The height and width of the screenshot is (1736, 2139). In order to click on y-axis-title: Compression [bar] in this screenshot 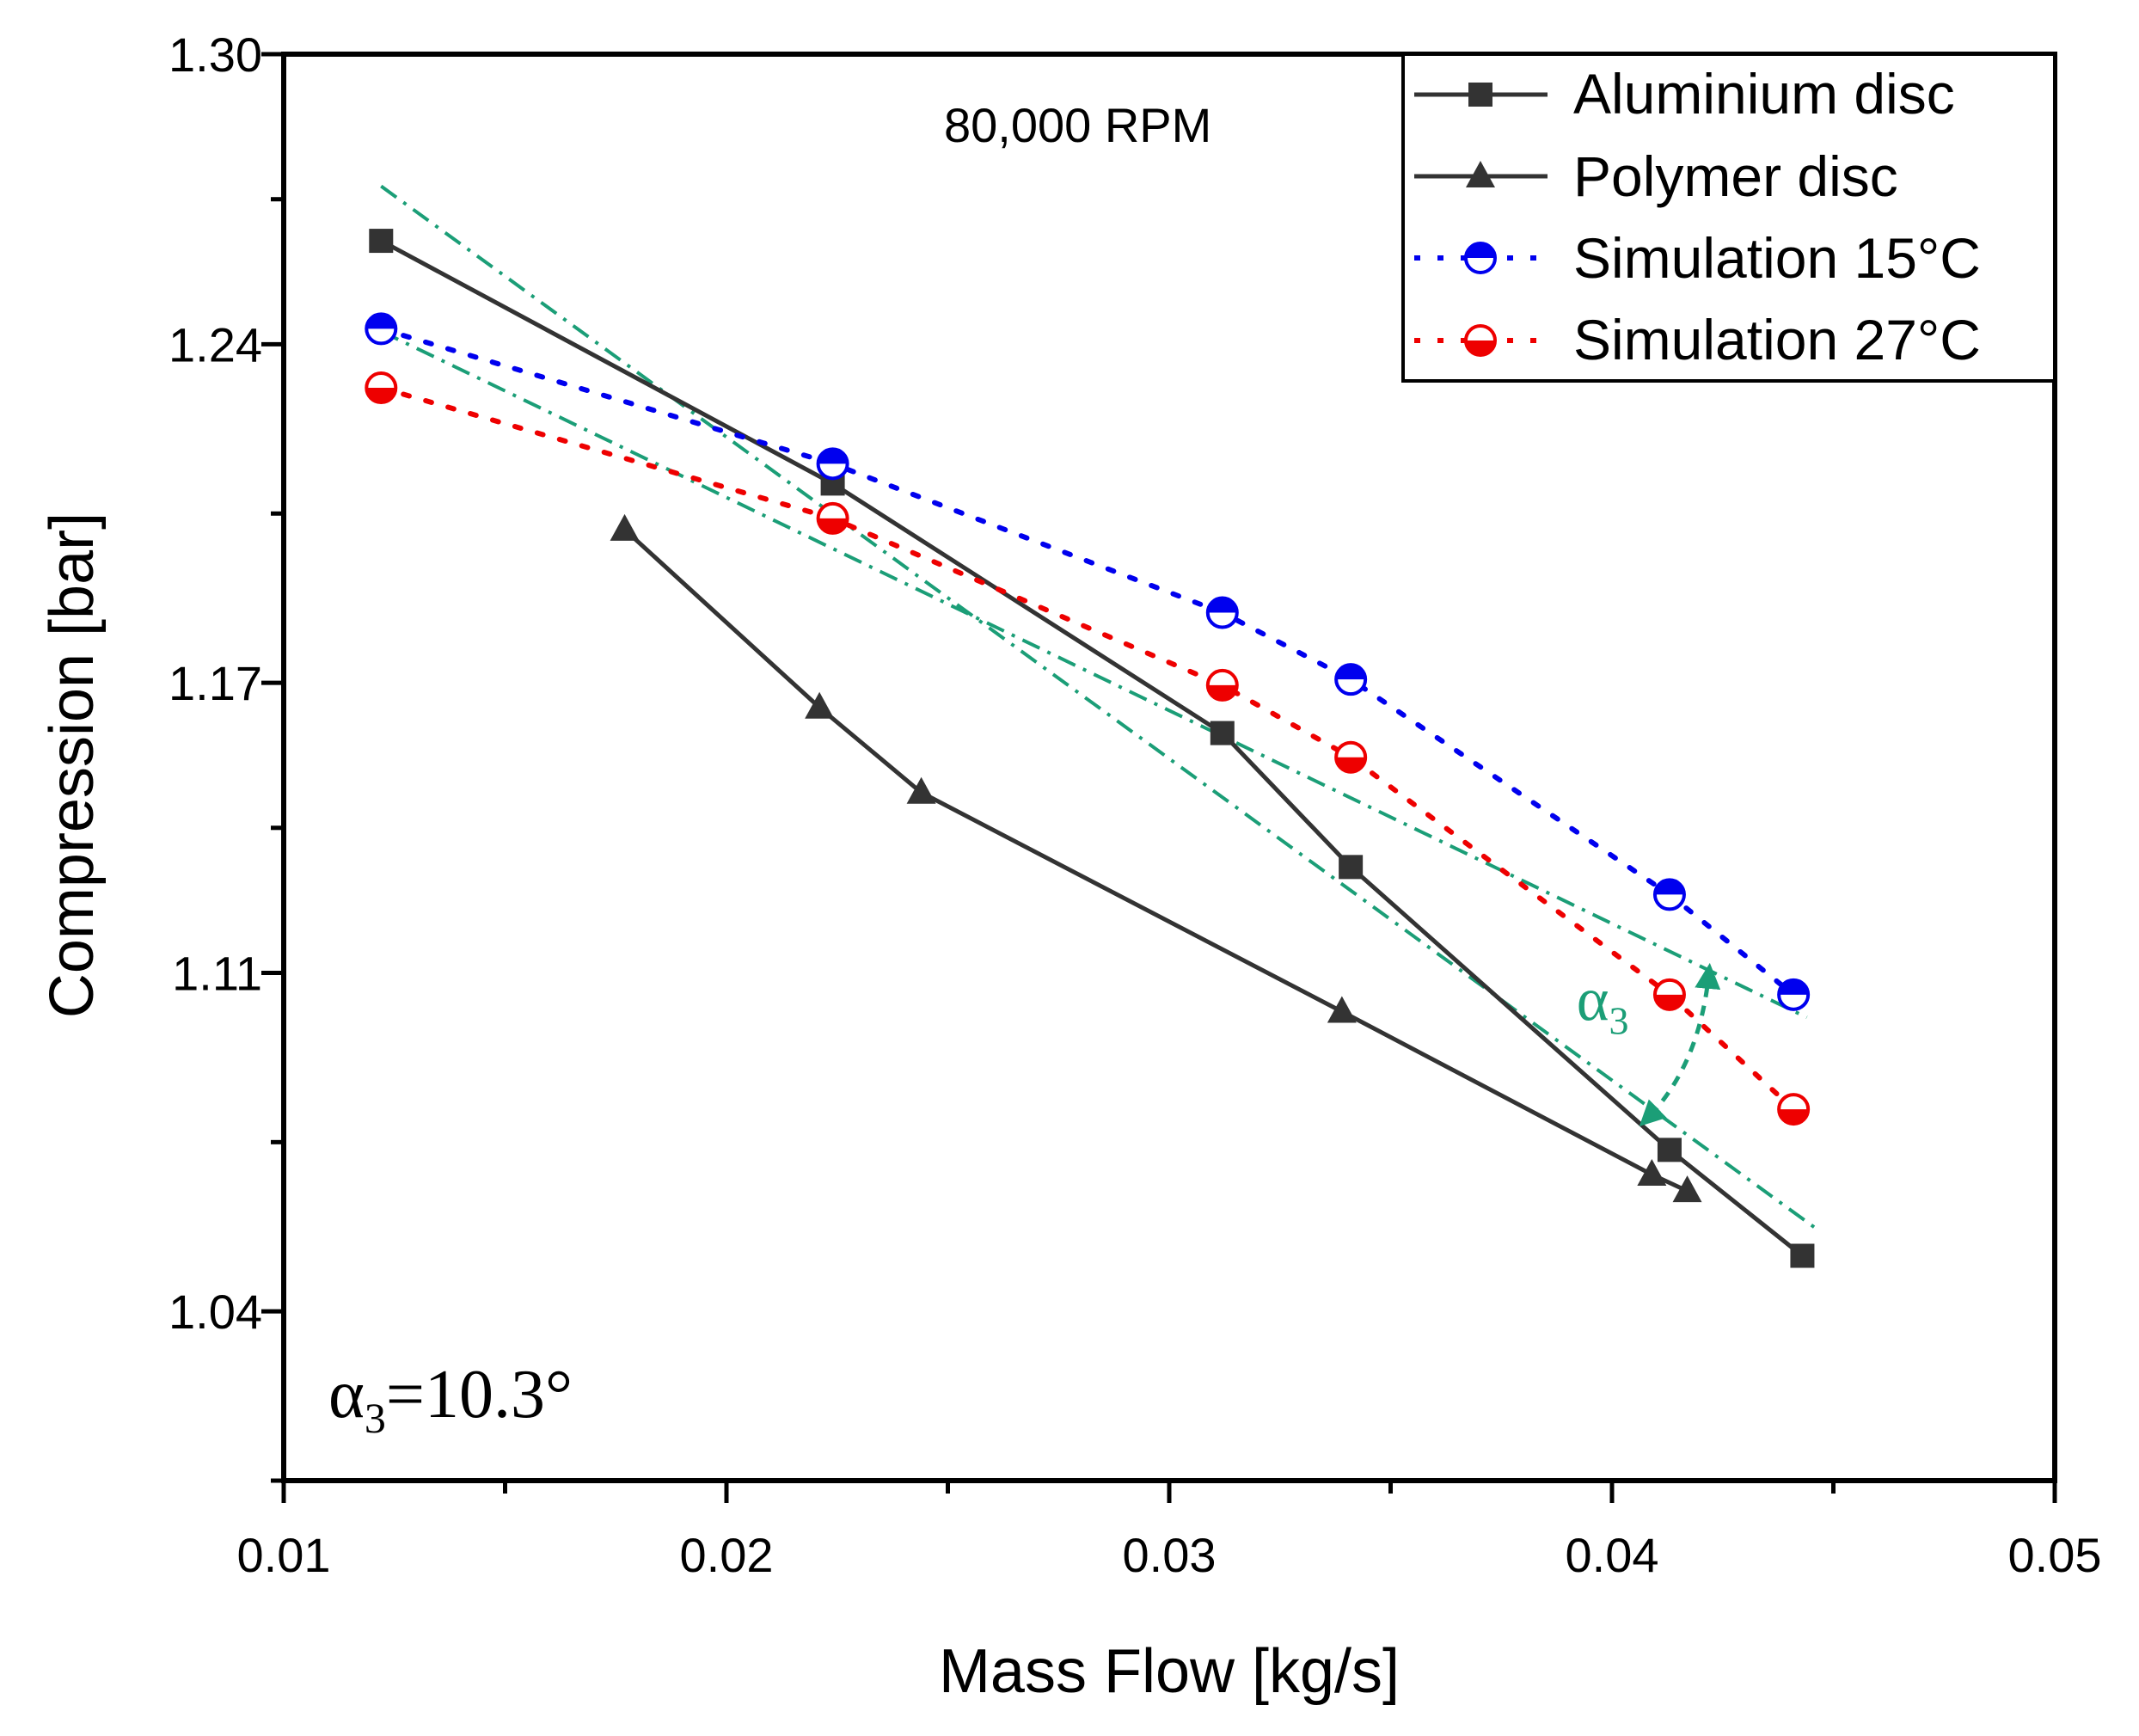, I will do `click(72, 765)`.